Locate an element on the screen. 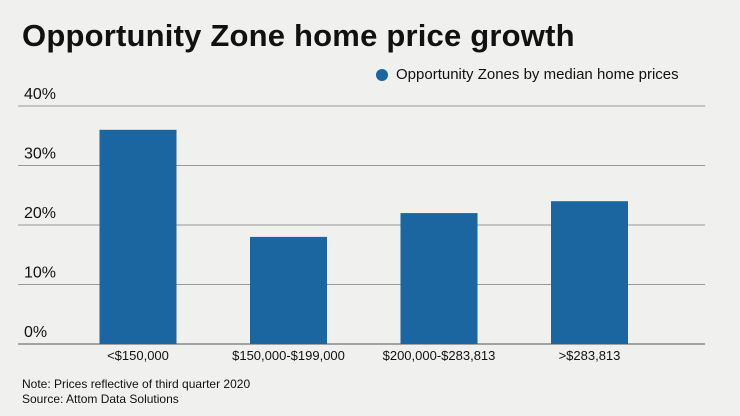  y-tick-label: 0% is located at coordinates (35, 332).